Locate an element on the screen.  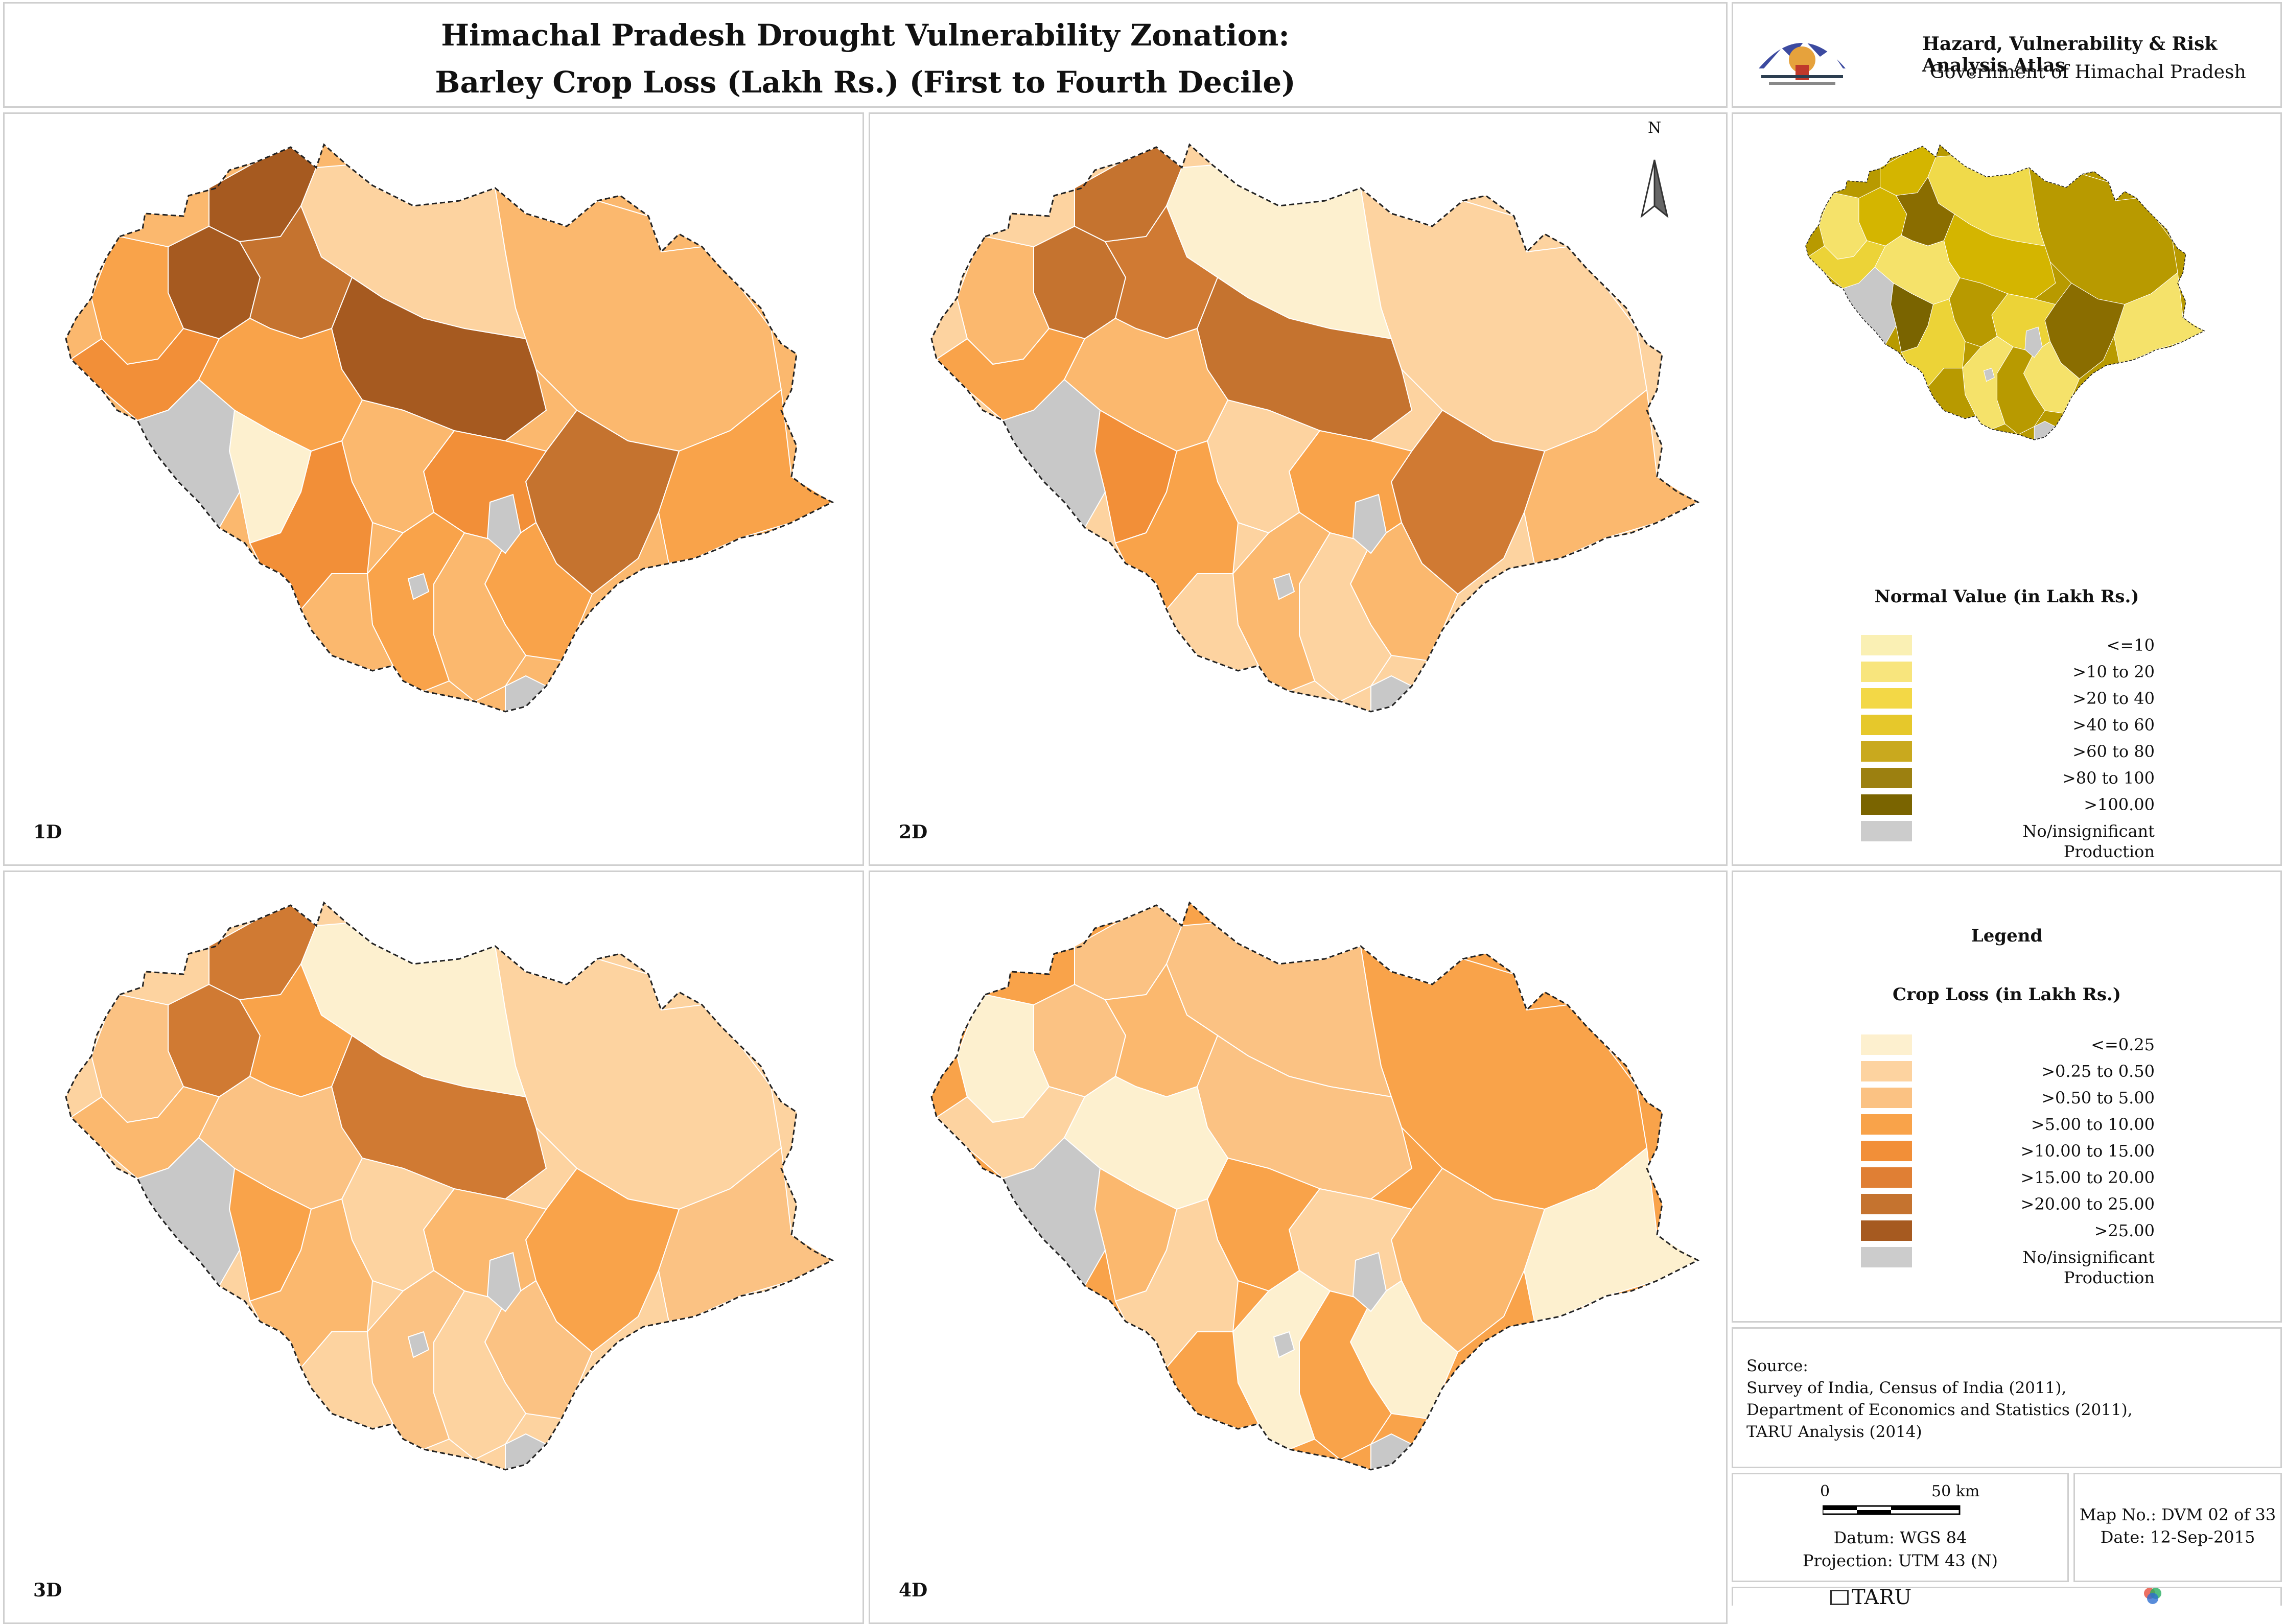
scale-zero-label: 0 is located at coordinates (1825, 1491).